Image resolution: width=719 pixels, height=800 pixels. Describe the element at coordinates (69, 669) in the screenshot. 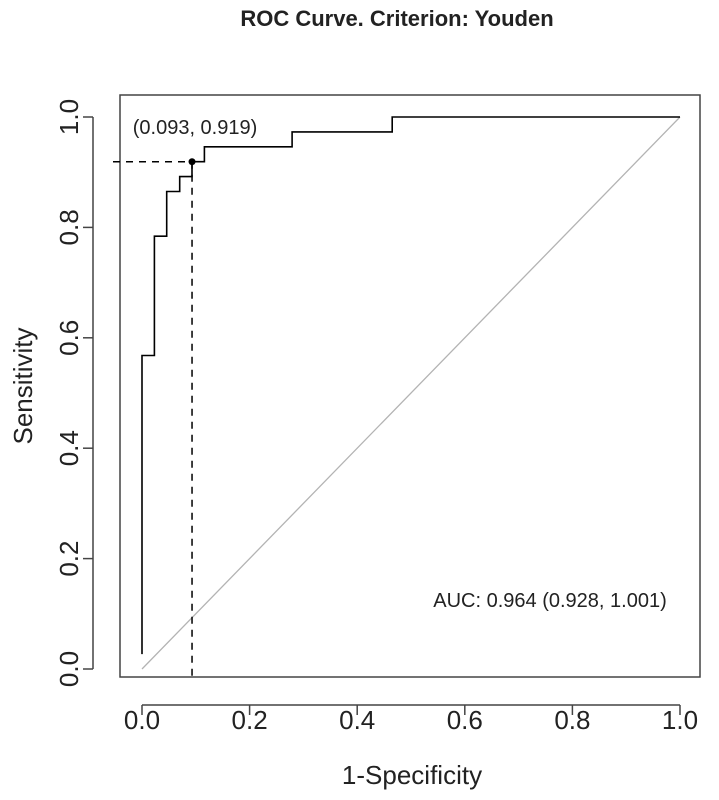

I see `y-tick-label: 0.0` at that location.